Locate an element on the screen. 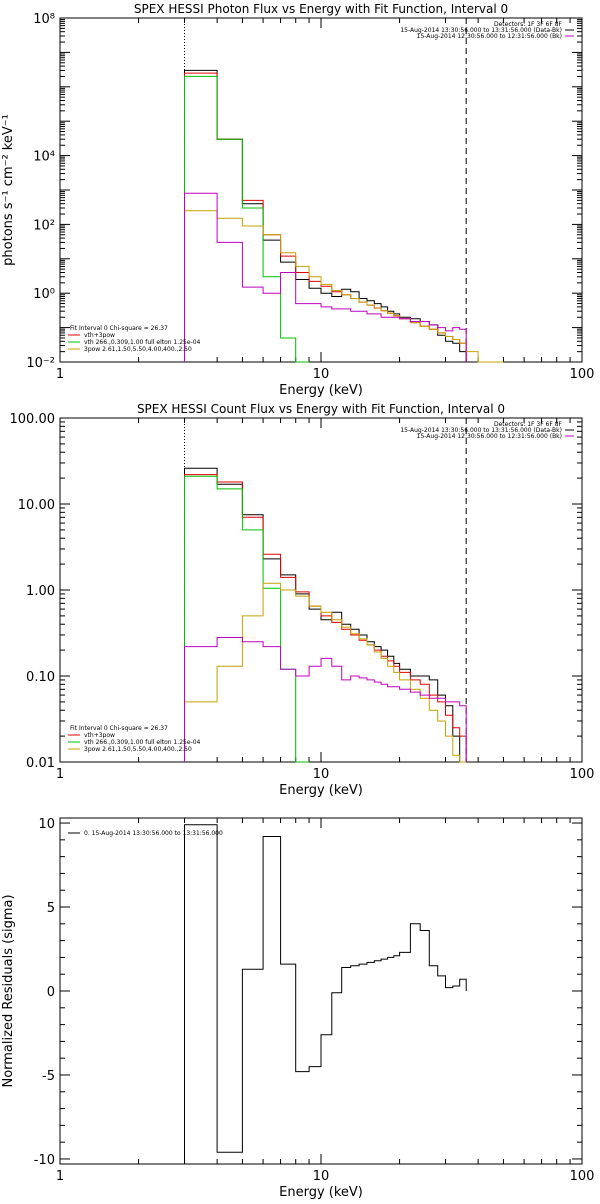  y-tick-label: 10⁰ is located at coordinates (44, 294).